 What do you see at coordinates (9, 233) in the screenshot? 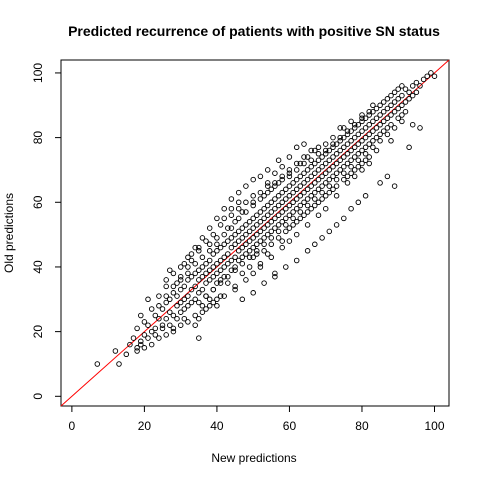
I see `y-axis-label: Old predictions` at bounding box center [9, 233].